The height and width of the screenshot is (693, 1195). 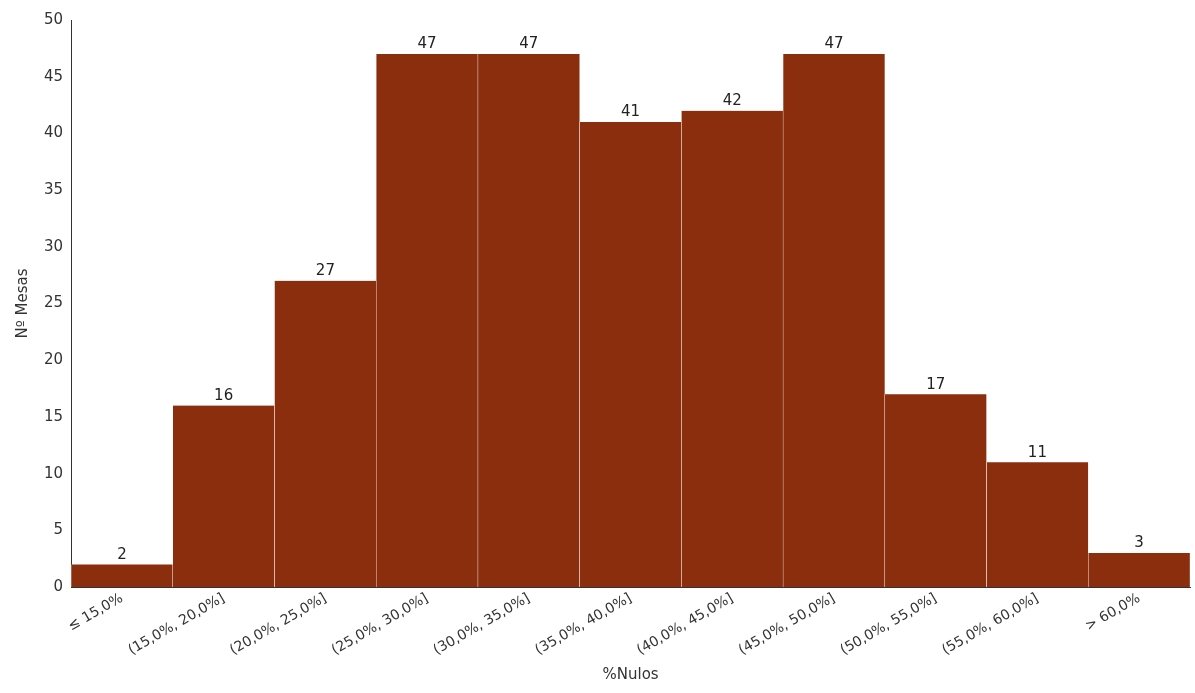 I want to click on data-label: 17, so click(x=936, y=383).